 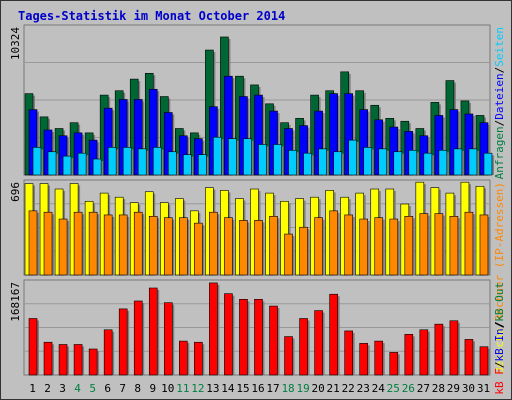 I want to click on series-legend-label: Anfragen/Dateien/Seiten, so click(x=499, y=103).